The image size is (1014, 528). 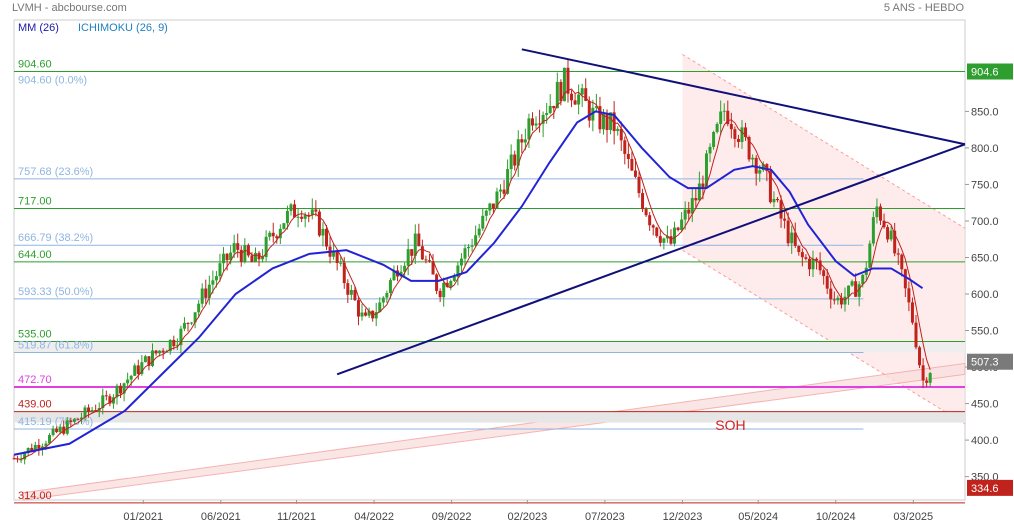 What do you see at coordinates (123, 28) in the screenshot?
I see `legend-ichimoku: ICHIMOKU (26, 9)` at bounding box center [123, 28].